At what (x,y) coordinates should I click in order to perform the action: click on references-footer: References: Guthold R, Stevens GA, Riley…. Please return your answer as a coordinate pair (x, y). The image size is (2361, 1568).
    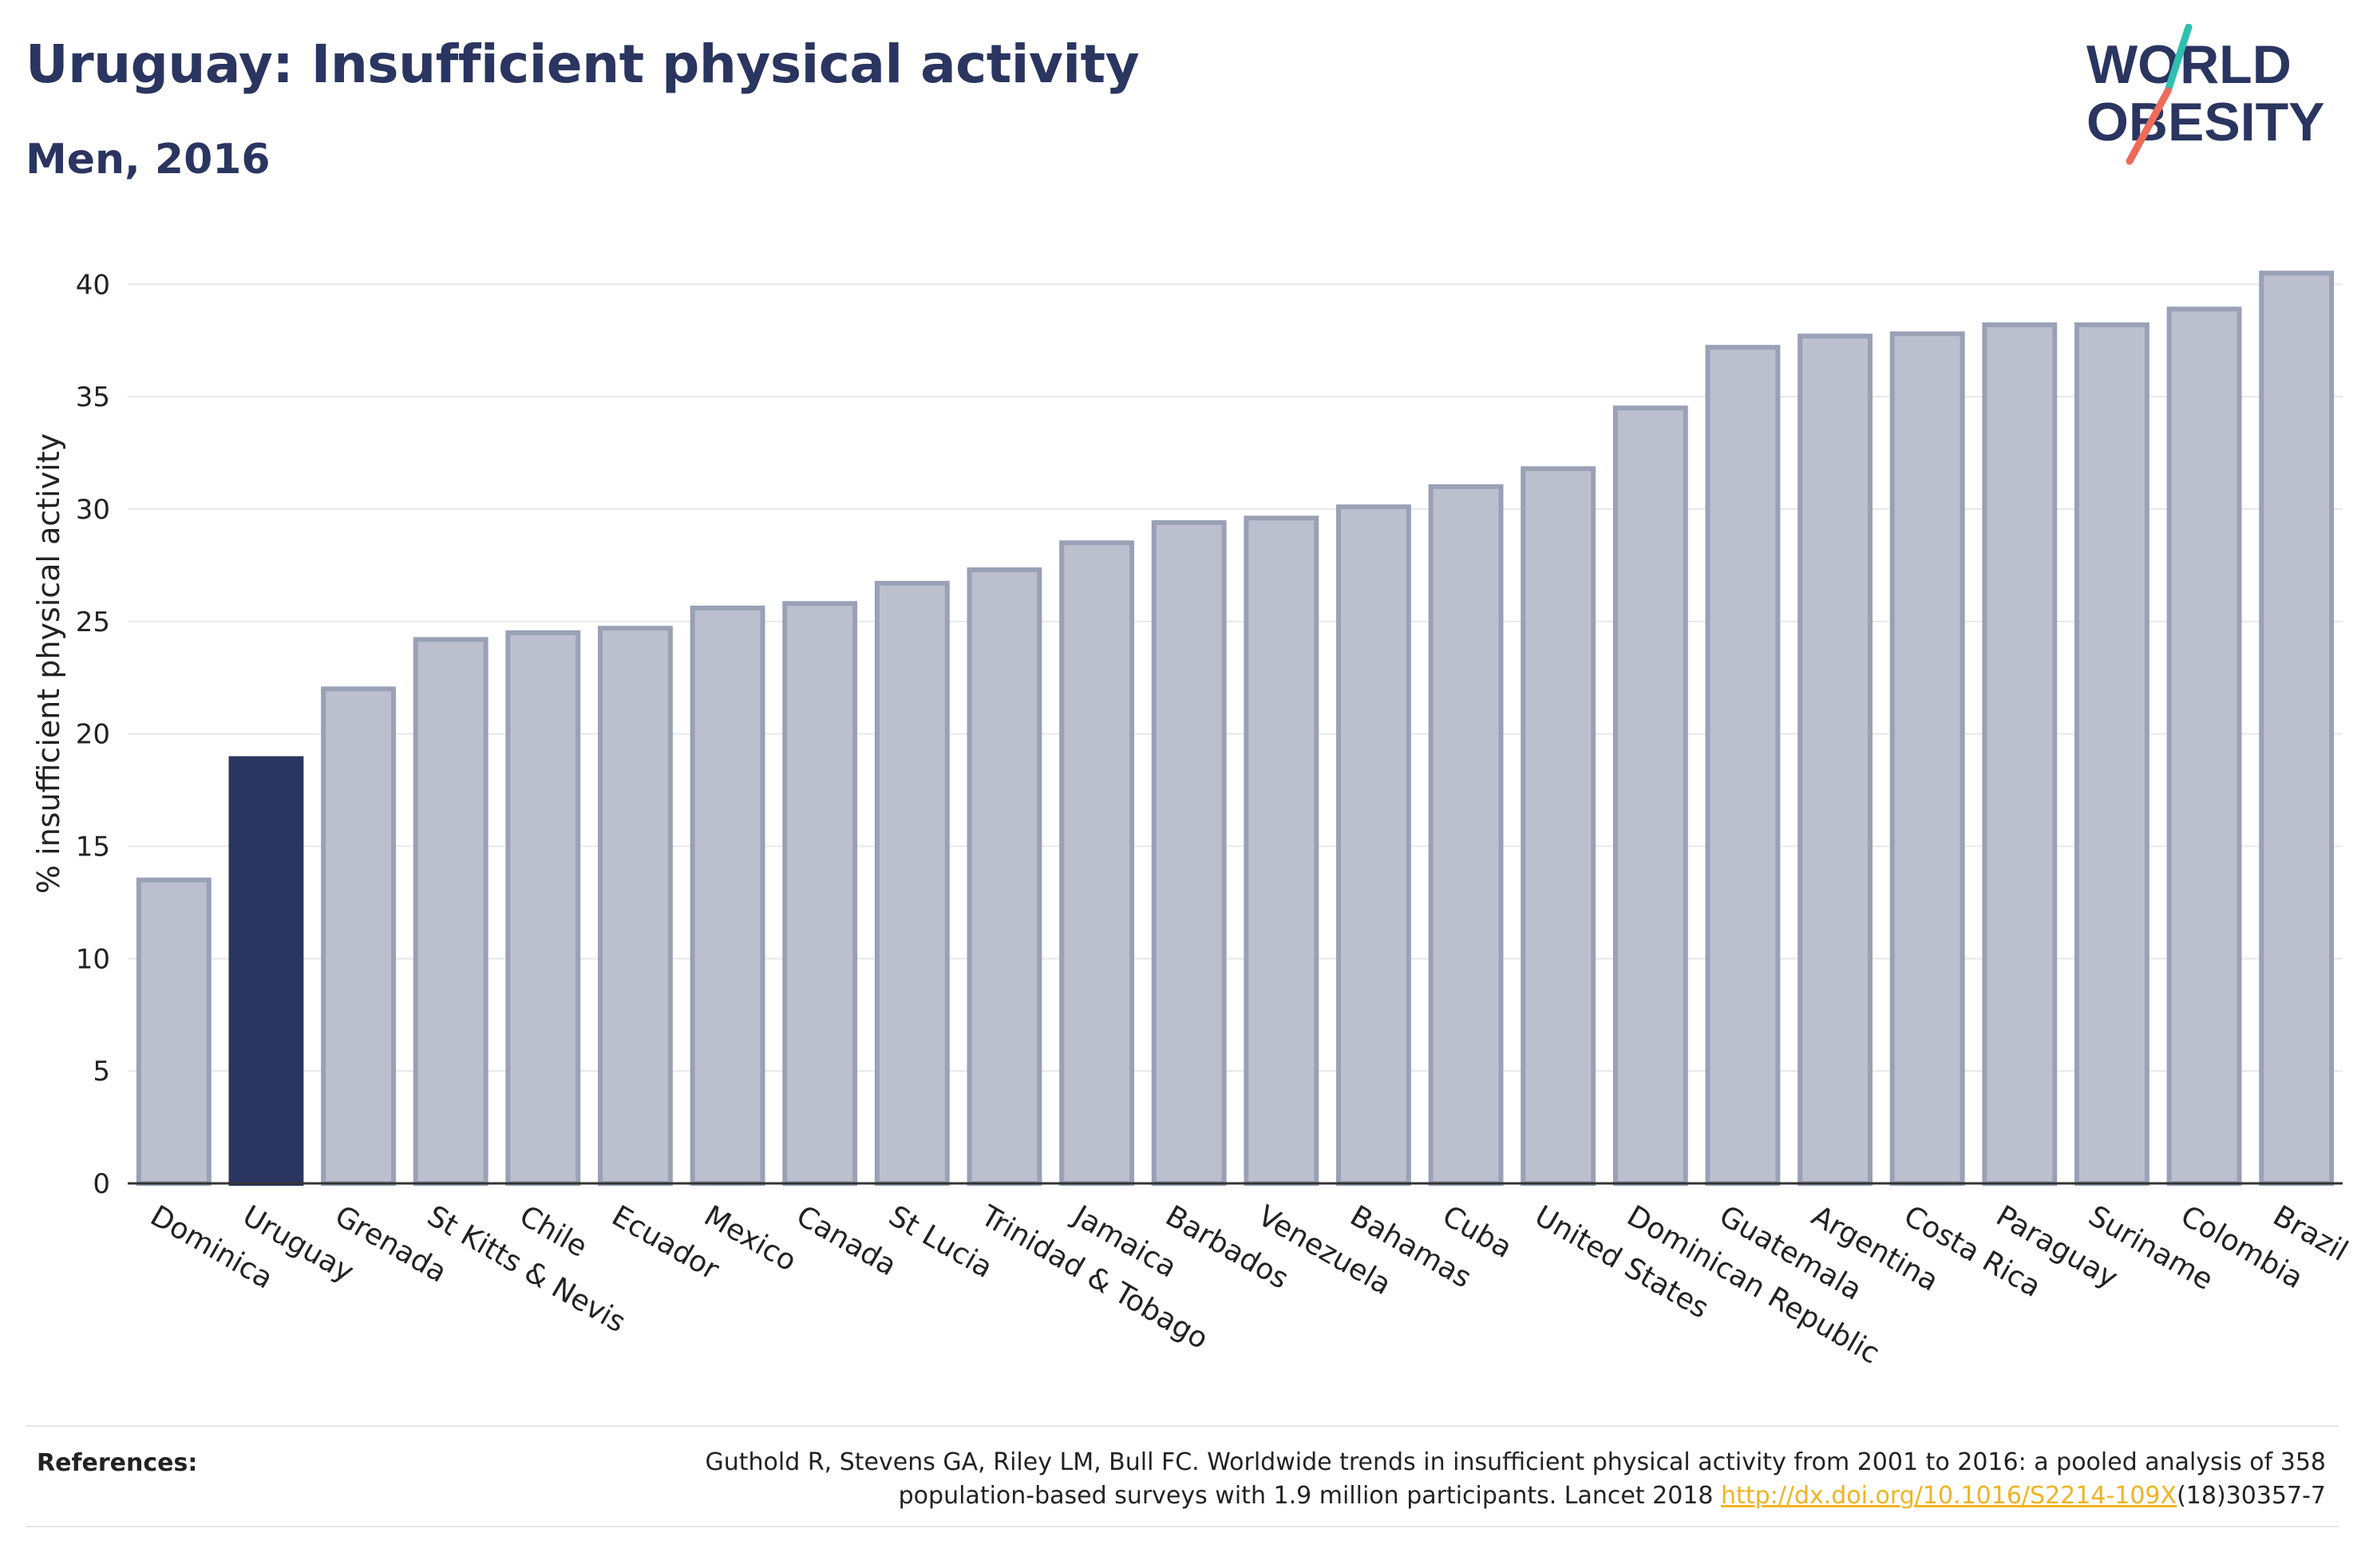
    Looking at the image, I should click on (1182, 1476).